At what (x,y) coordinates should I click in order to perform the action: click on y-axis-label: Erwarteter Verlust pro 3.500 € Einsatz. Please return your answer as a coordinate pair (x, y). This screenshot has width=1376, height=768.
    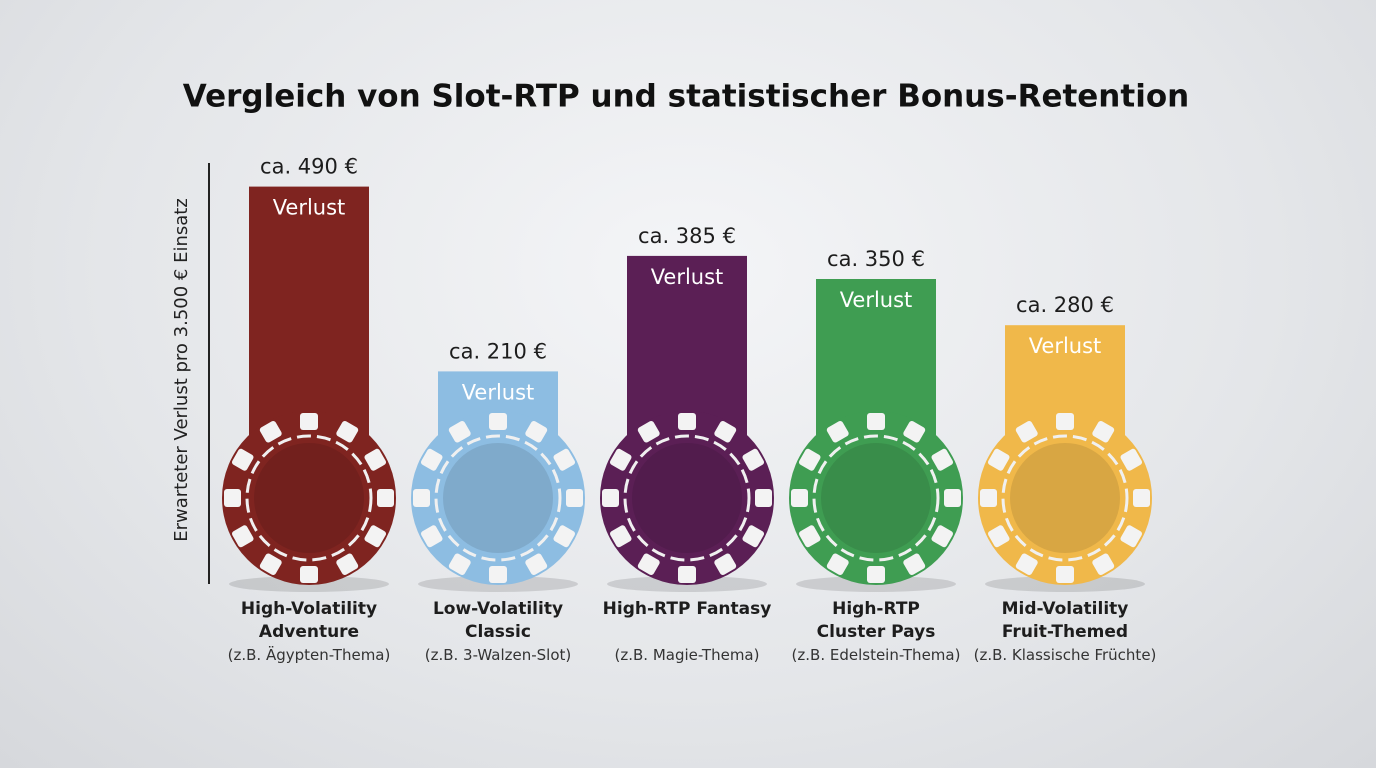
    Looking at the image, I should click on (181, 370).